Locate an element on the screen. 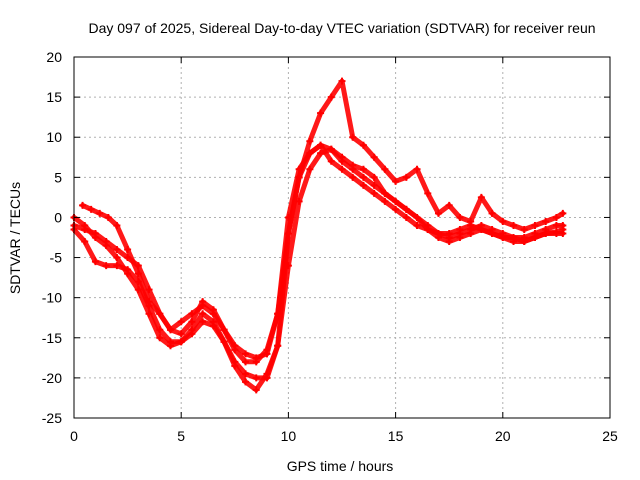  y-tick-label: 5 is located at coordinates (58, 177).